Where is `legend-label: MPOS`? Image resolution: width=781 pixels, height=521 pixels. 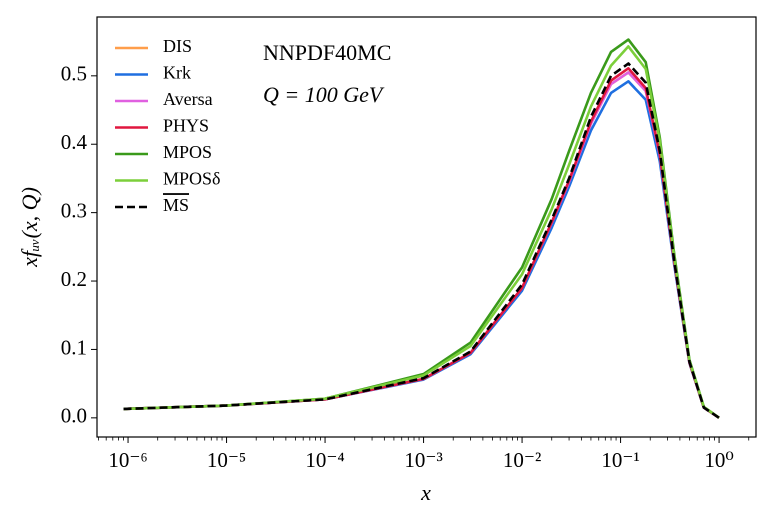 legend-label: MPOS is located at coordinates (187, 152).